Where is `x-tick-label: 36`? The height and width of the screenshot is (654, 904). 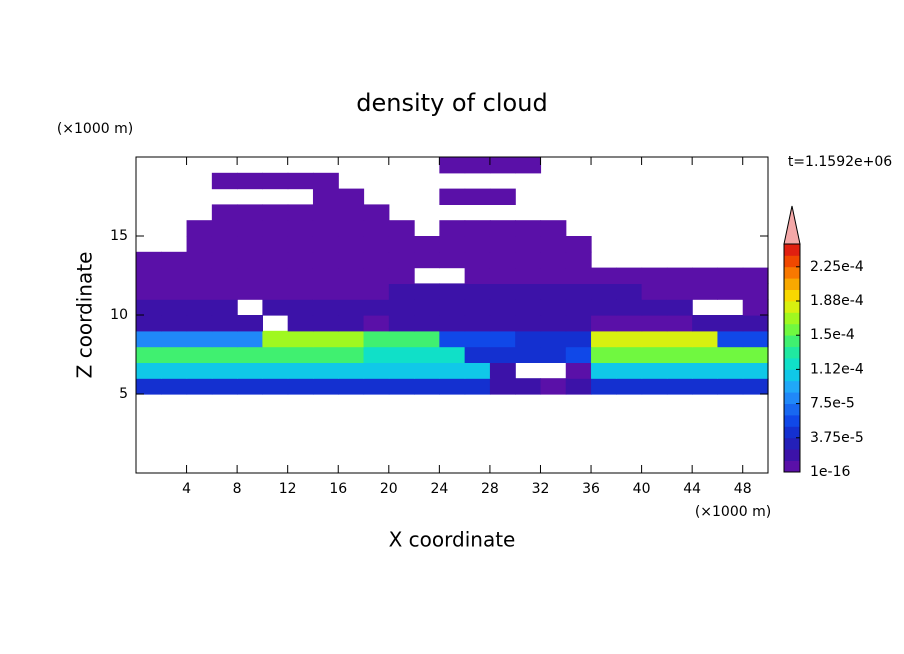 x-tick-label: 36 is located at coordinates (591, 489).